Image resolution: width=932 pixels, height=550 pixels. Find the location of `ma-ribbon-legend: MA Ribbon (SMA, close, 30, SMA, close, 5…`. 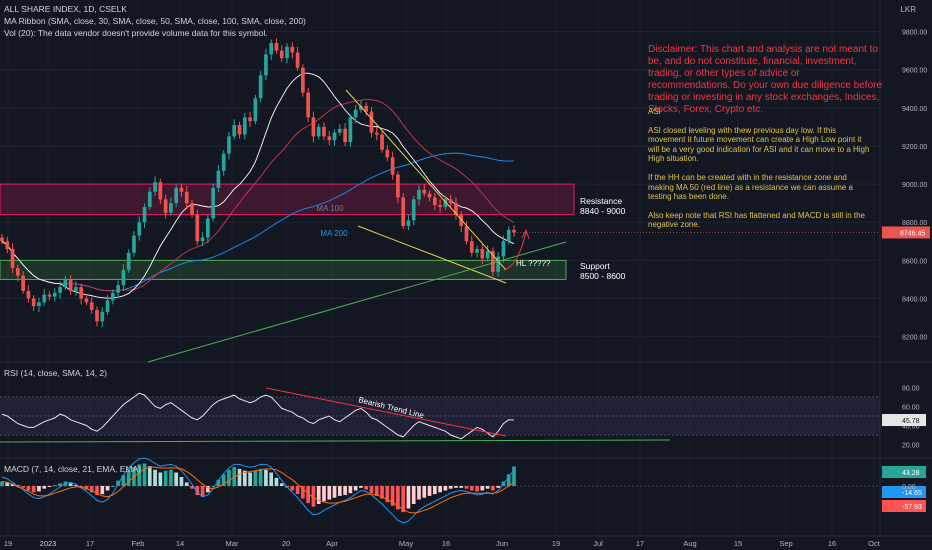

ma-ribbon-legend: MA Ribbon (SMA, close, 30, SMA, close, 5… is located at coordinates (155, 21).